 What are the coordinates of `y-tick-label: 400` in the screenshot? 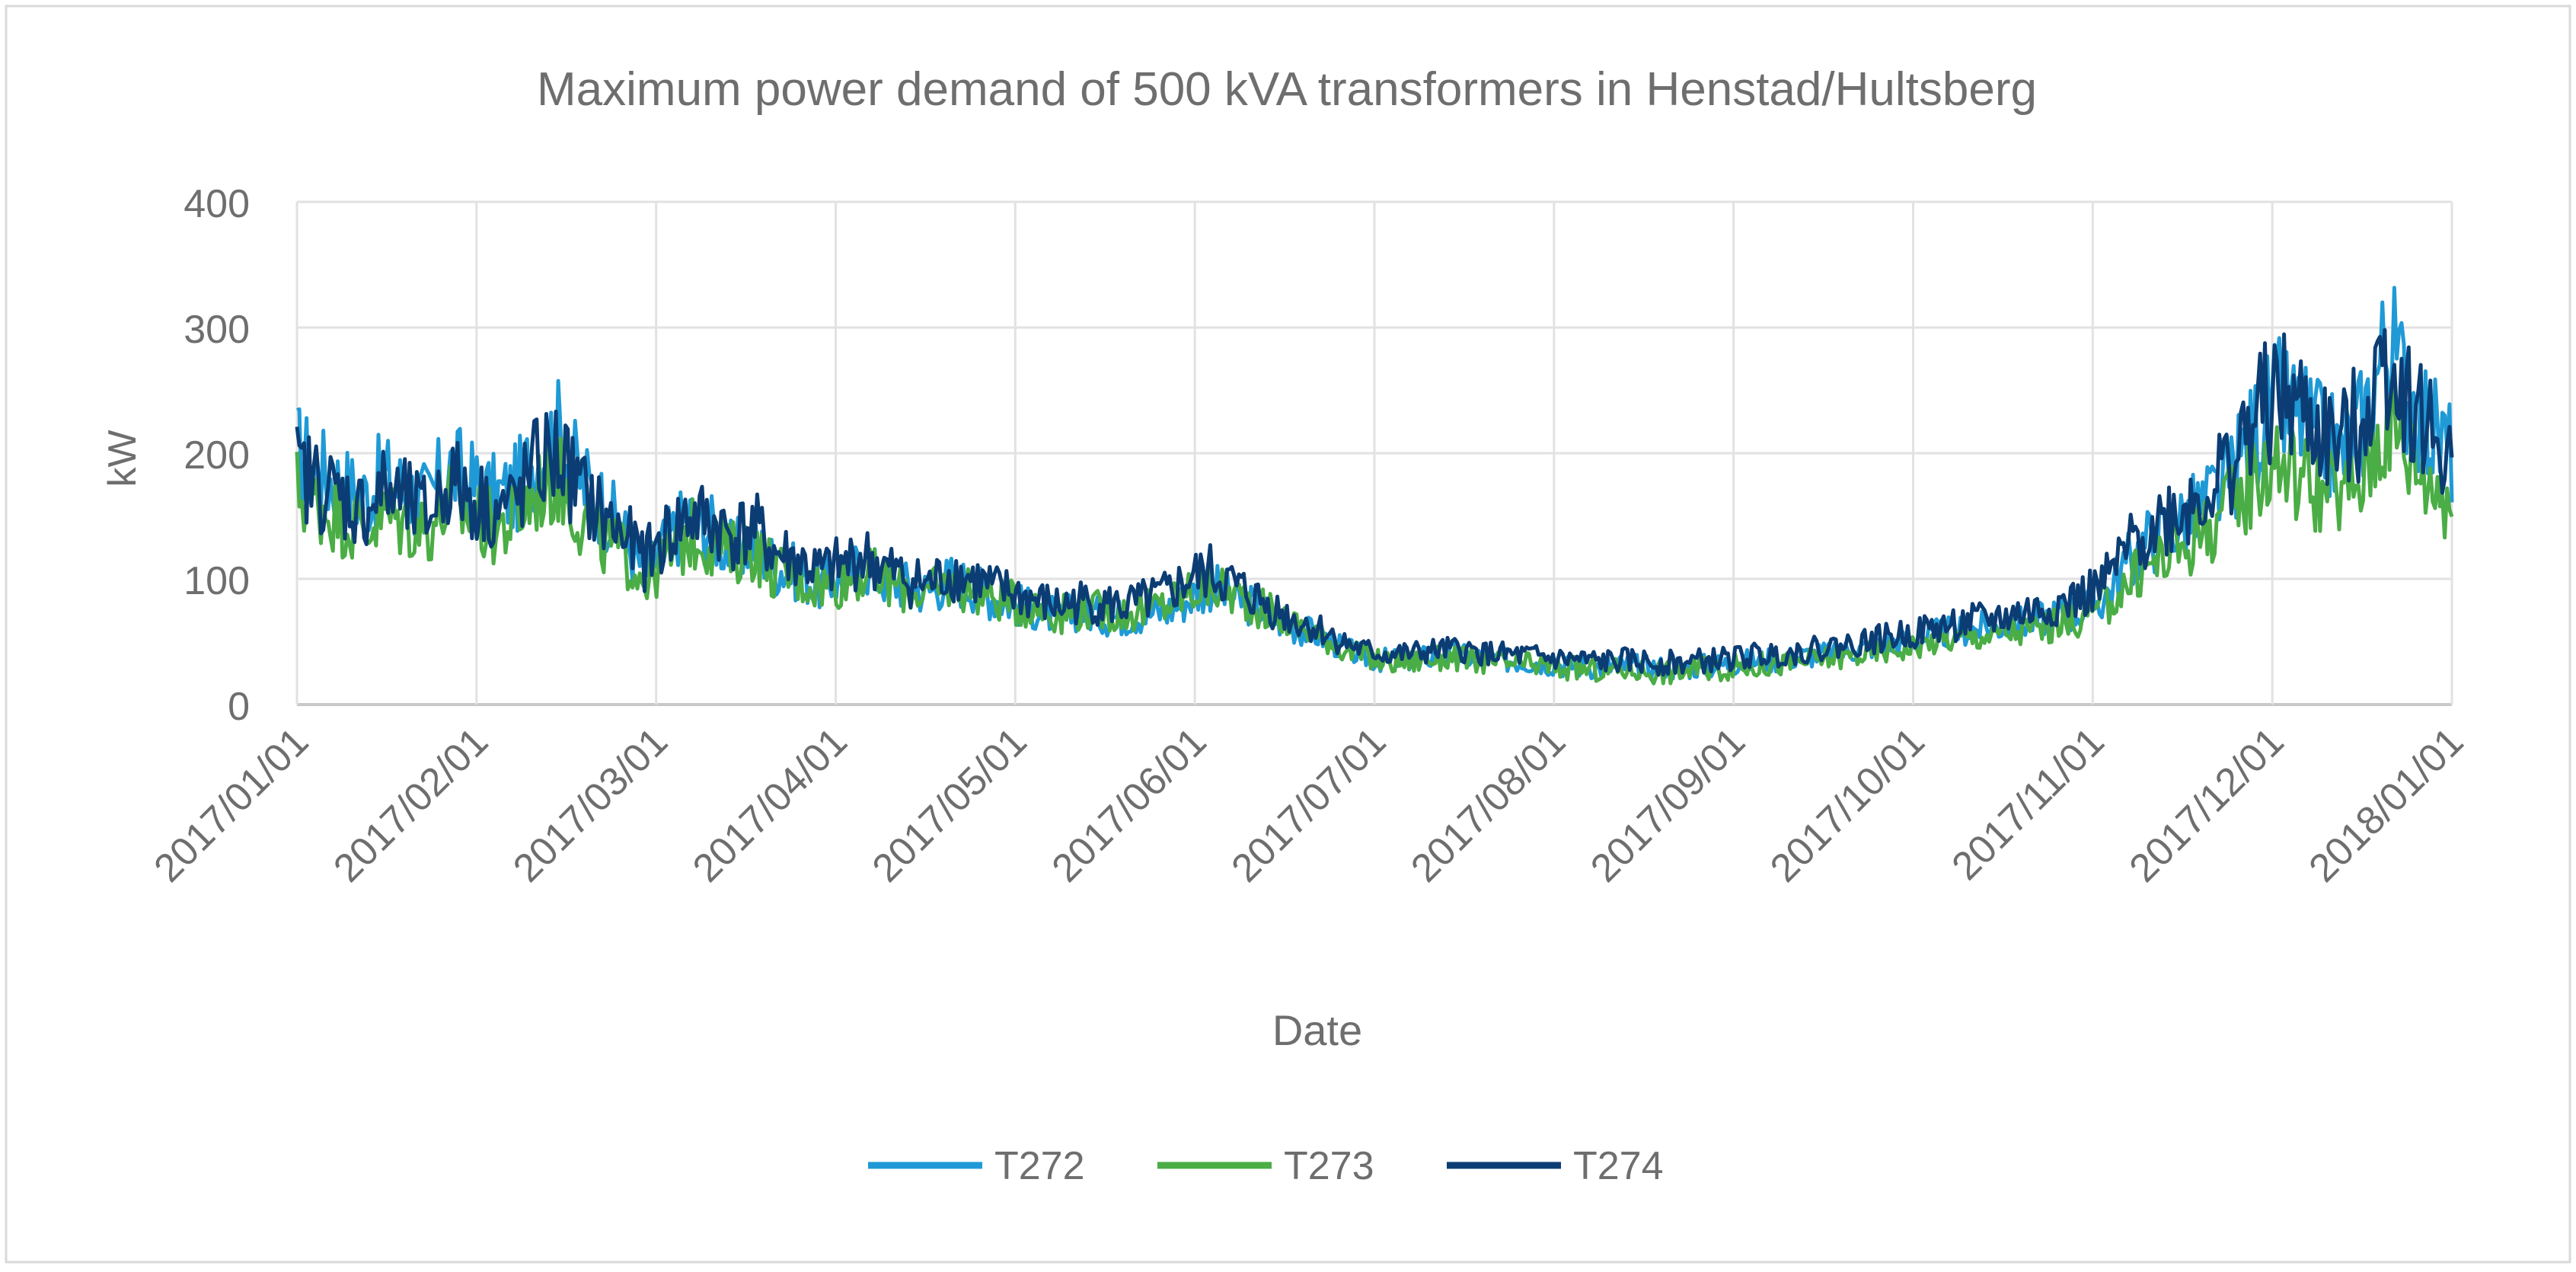 It's located at (217, 204).